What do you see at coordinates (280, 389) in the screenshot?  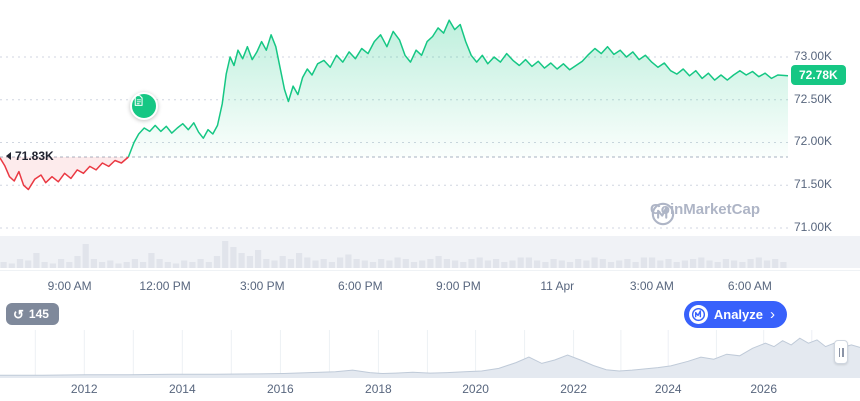 I see `year-label: 2016` at bounding box center [280, 389].